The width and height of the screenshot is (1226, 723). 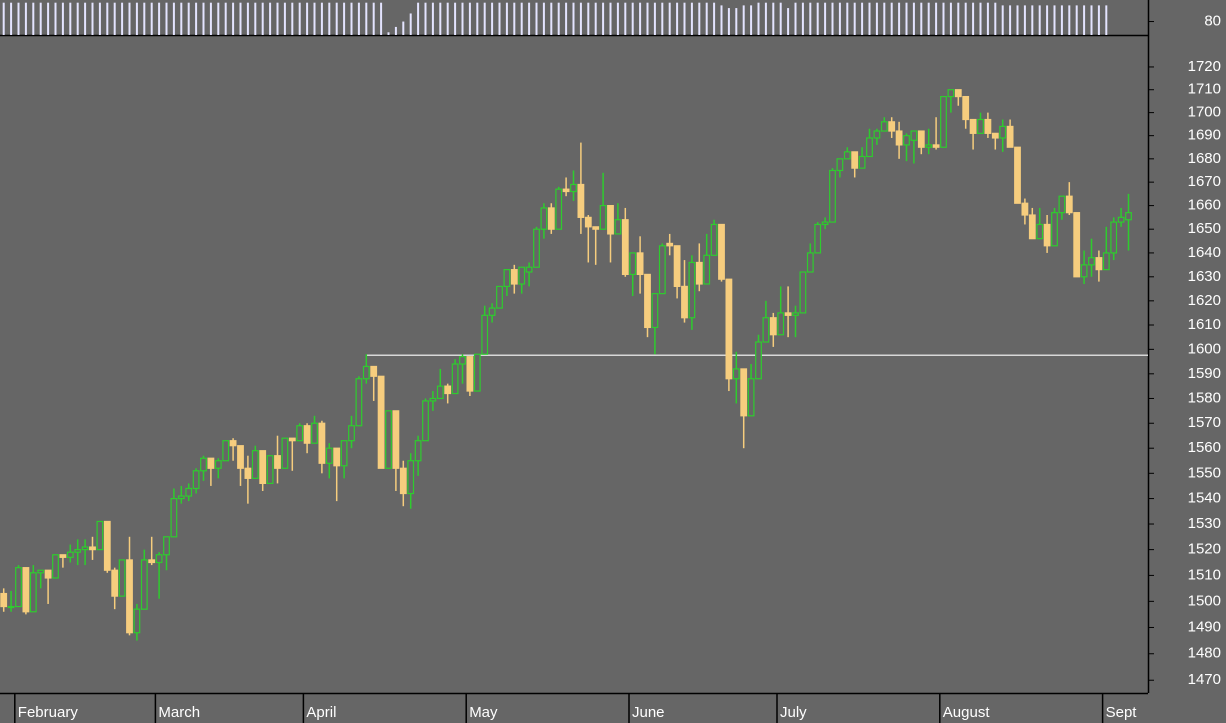 What do you see at coordinates (1204, 276) in the screenshot?
I see `y-tick-label: 1630` at bounding box center [1204, 276].